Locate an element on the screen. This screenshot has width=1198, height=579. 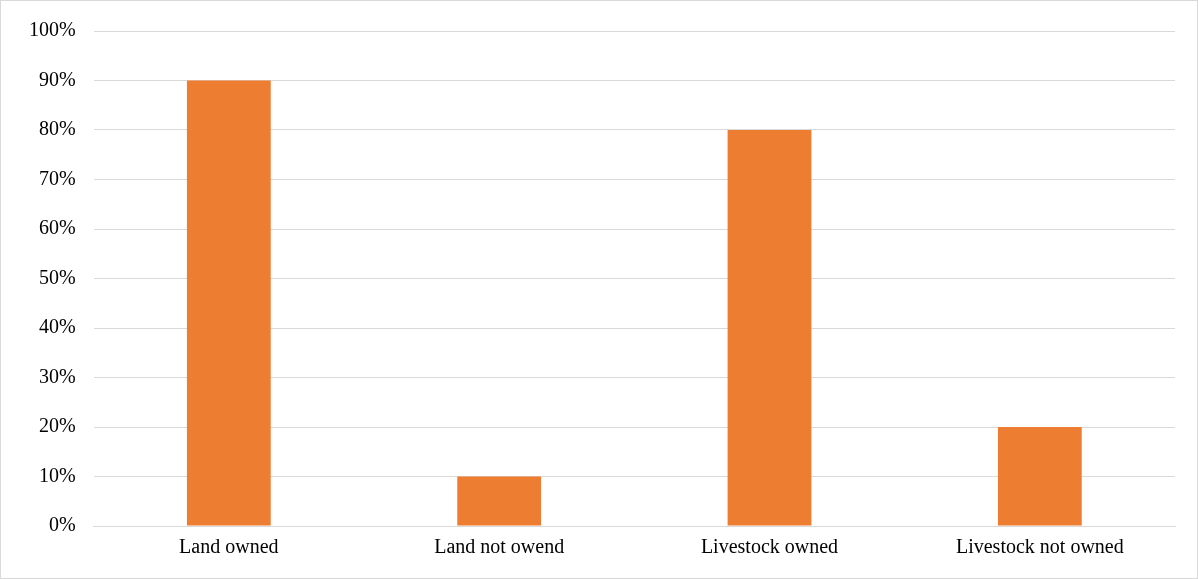
y-tick-label: 50% is located at coordinates (57, 276).